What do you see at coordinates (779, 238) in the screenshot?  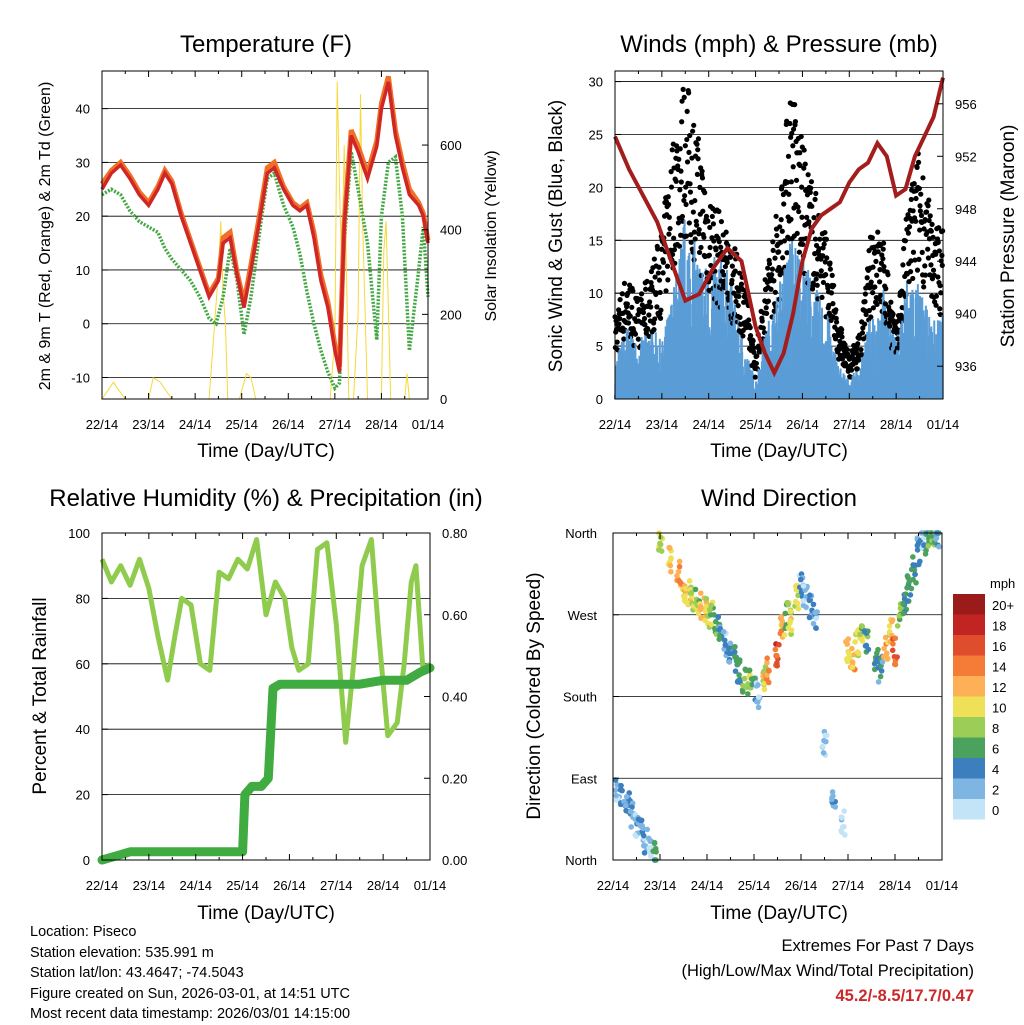 I see `winds-series` at bounding box center [779, 238].